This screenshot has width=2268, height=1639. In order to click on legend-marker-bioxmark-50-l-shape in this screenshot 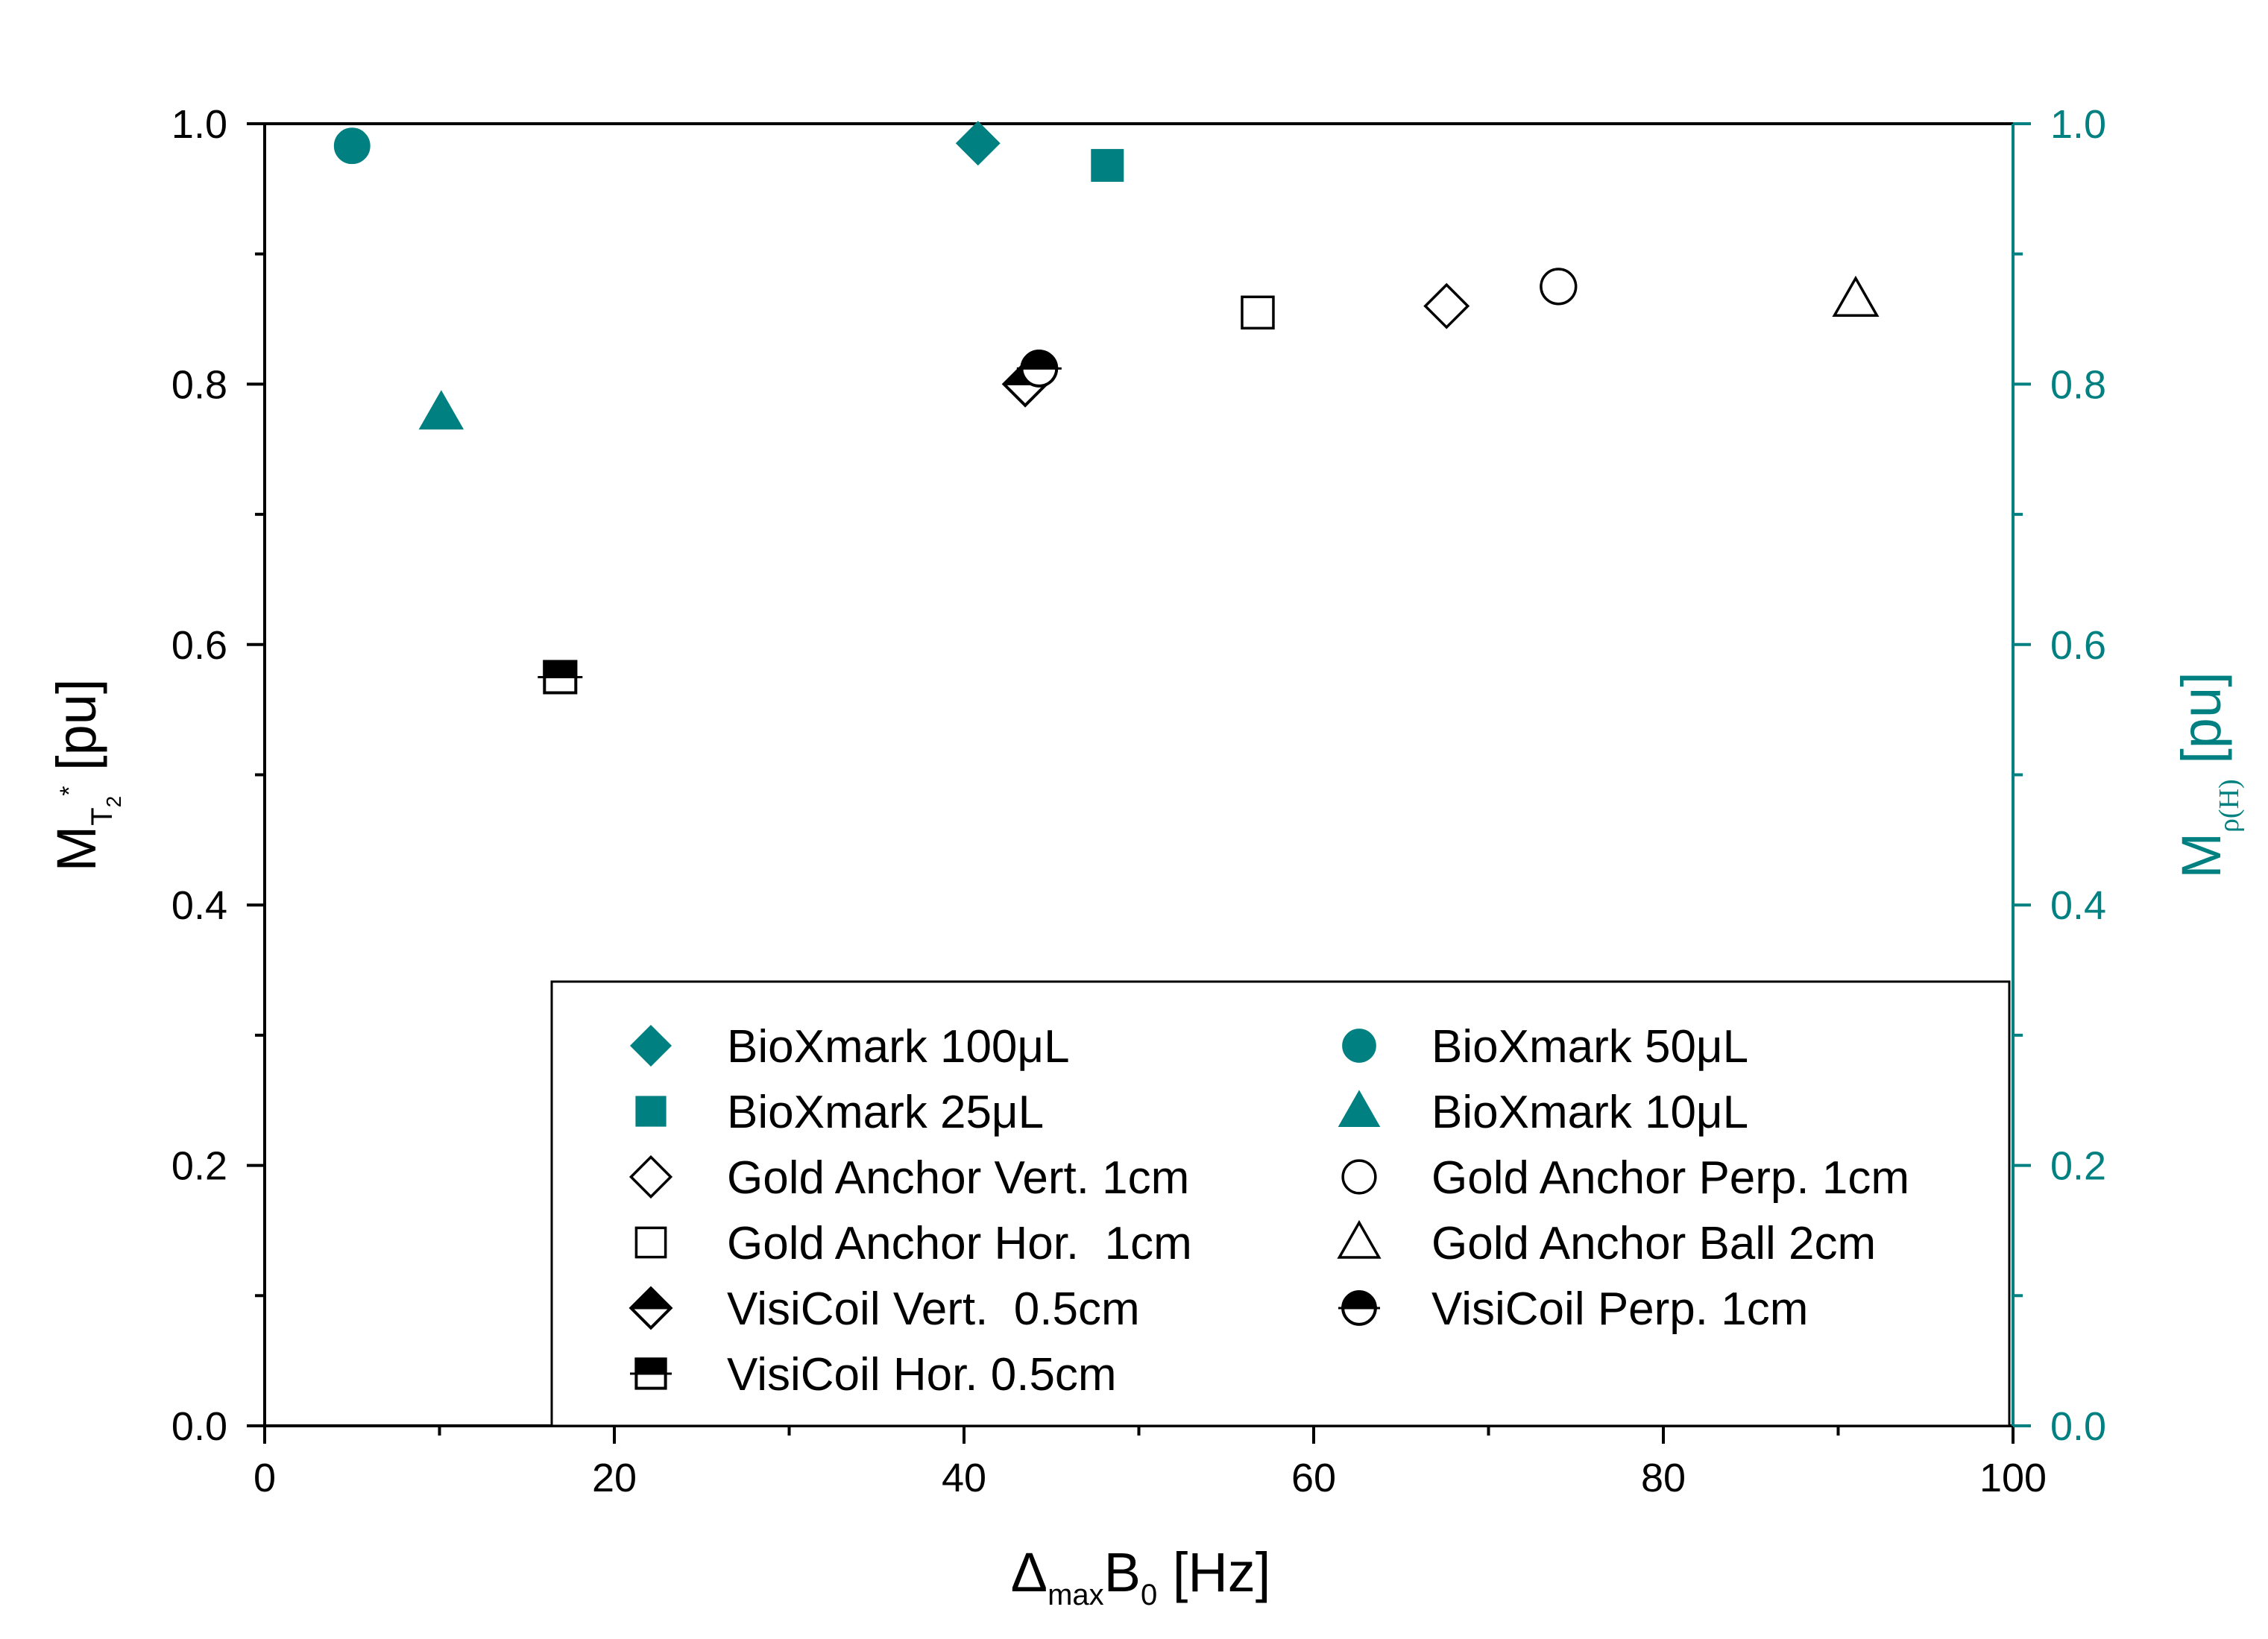, I will do `click(1359, 1046)`.